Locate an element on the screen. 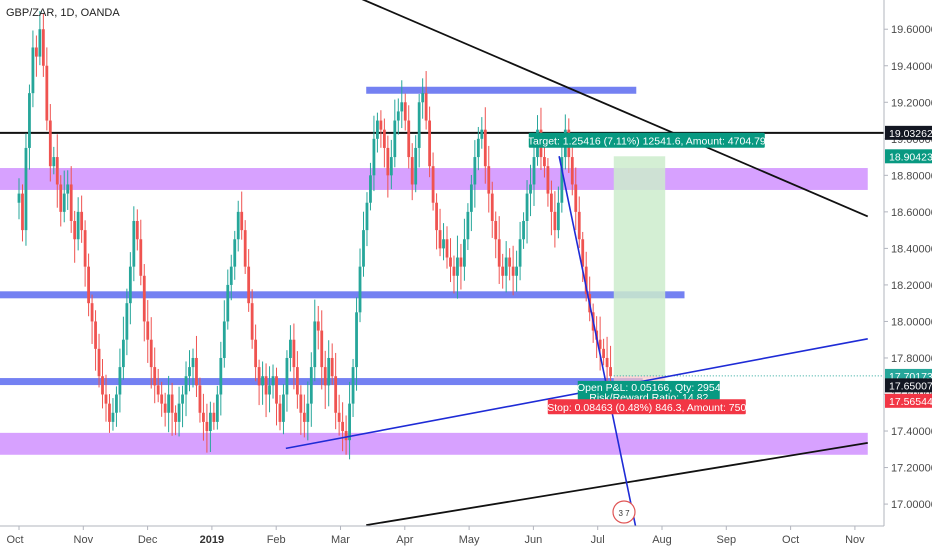  y-tick-label: 18.40000 is located at coordinates (911, 249).